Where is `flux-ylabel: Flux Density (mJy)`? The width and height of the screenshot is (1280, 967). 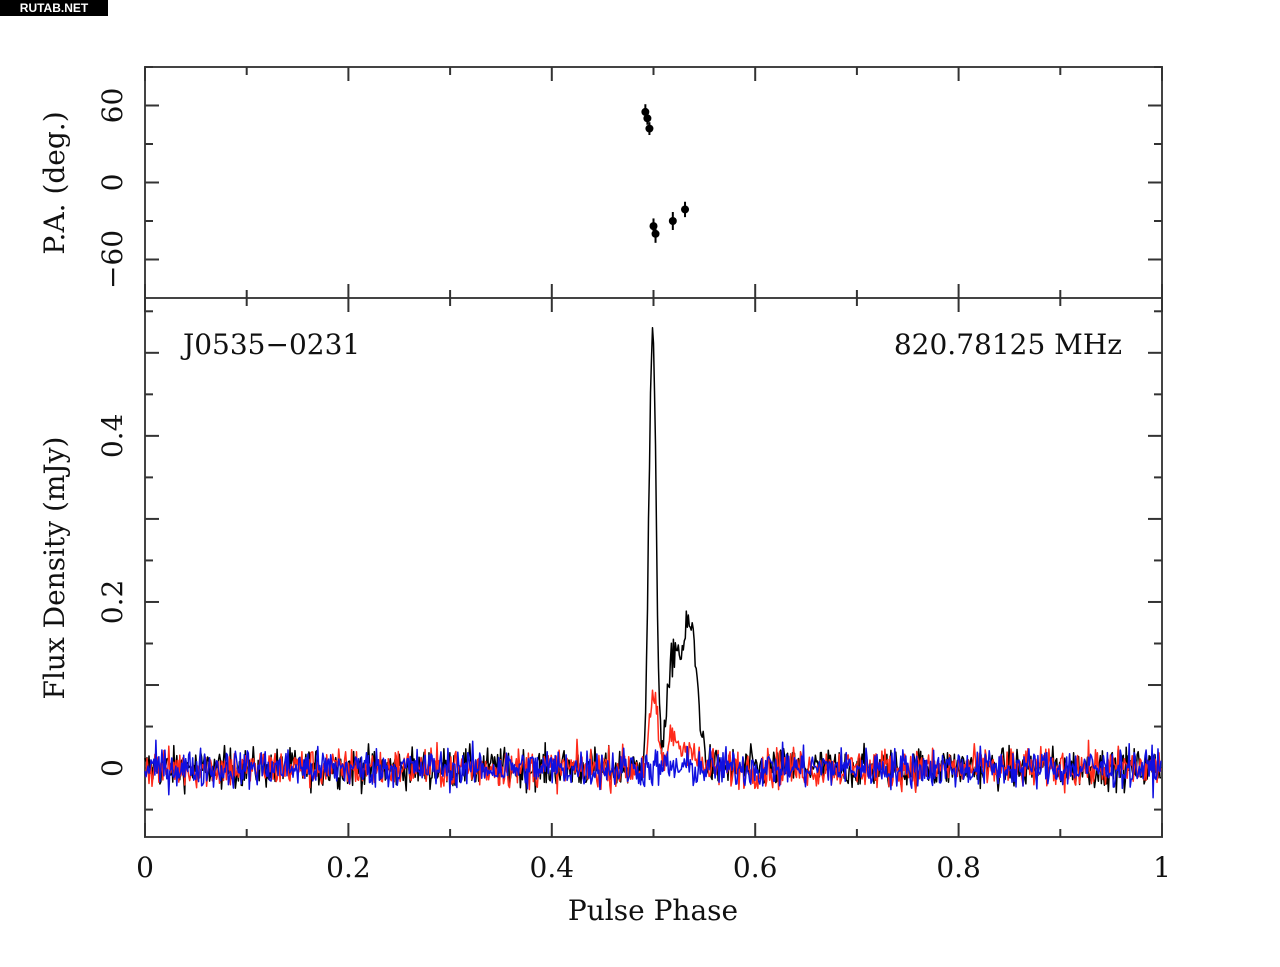 flux-ylabel: Flux Density (mJy) is located at coordinates (54, 568).